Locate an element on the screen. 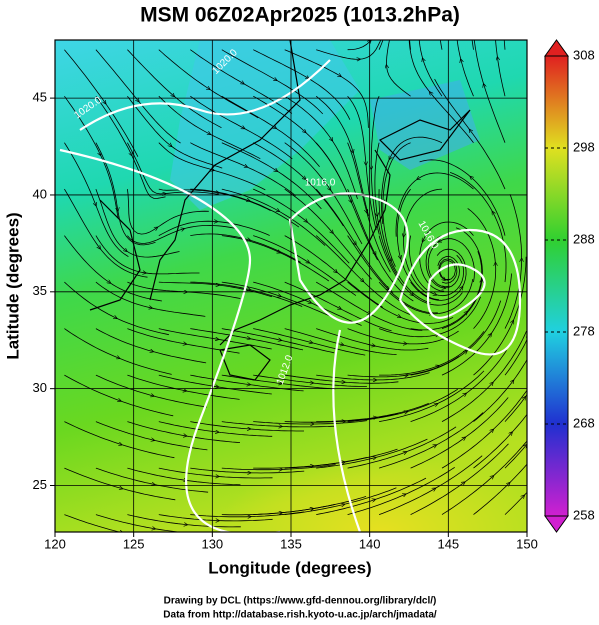 Image resolution: width=599 pixels, height=625 pixels. x-tick-label: 125 is located at coordinates (134, 543).